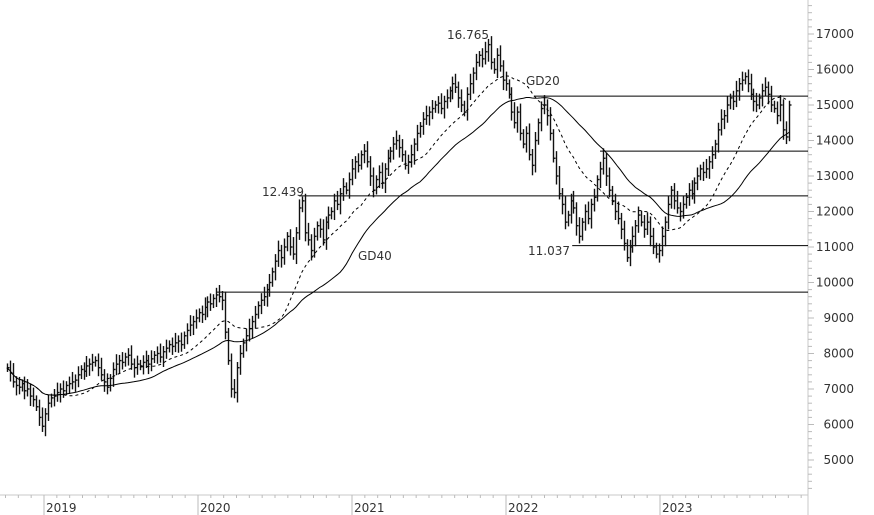 The width and height of the screenshot is (874, 515). What do you see at coordinates (835, 176) in the screenshot?
I see `y-tick-label: 13000` at bounding box center [835, 176].